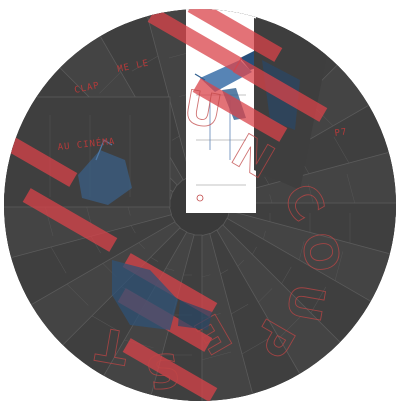 This screenshot has height=401, width=400. I want to click on crowd-drawing-icon, so click(162, 295).